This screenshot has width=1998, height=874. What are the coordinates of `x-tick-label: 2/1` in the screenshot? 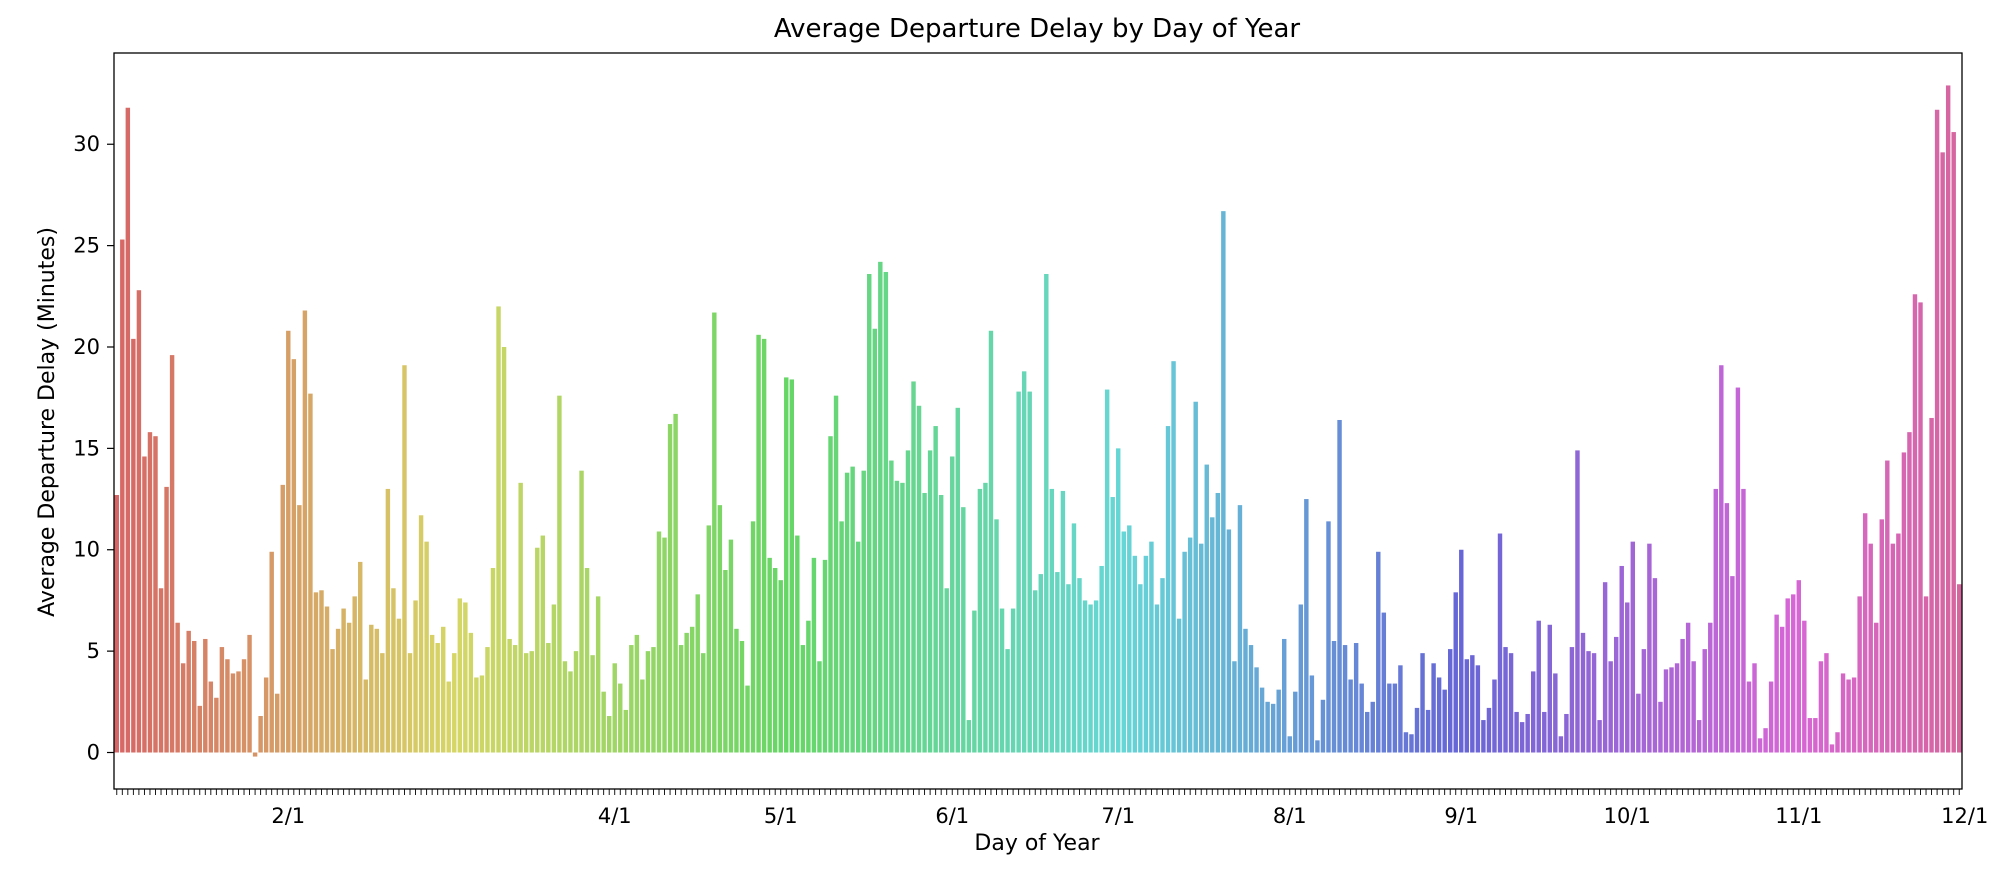 It's located at (288, 816).